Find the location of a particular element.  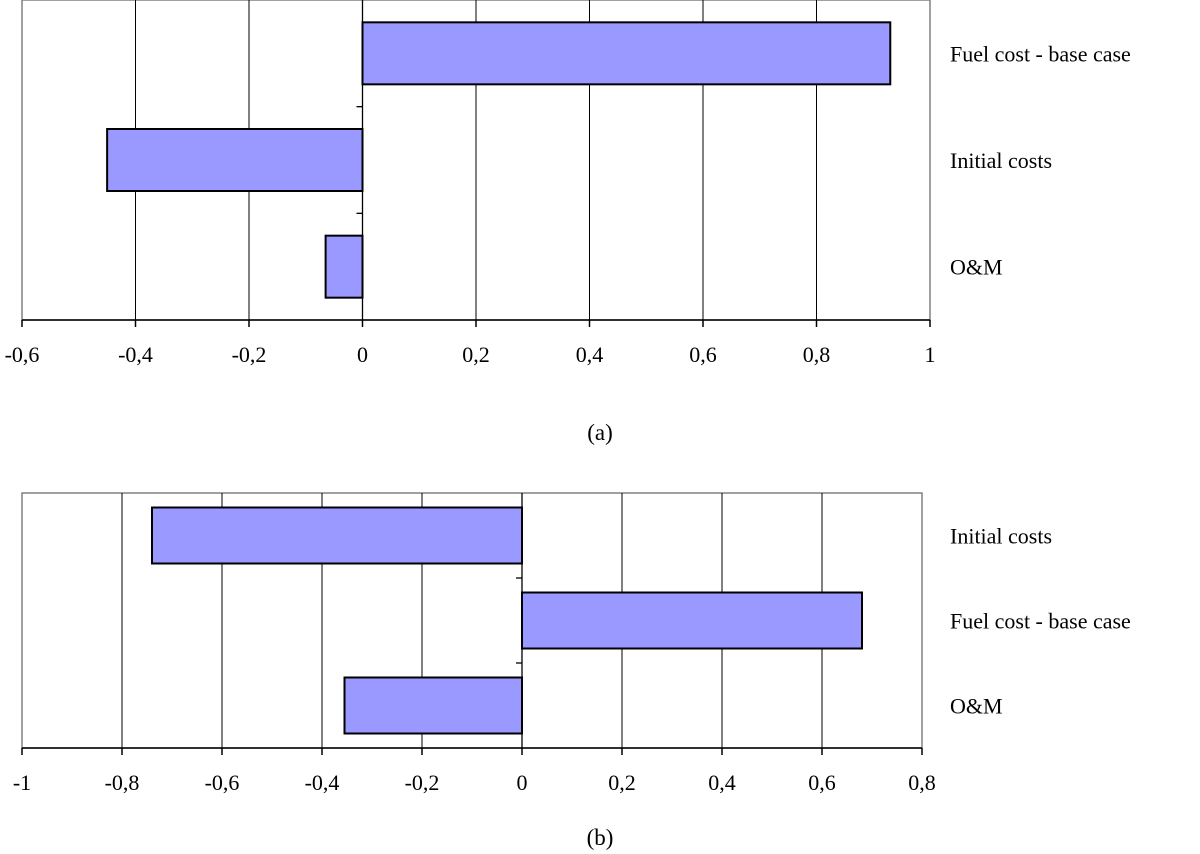

category-label-a-1: Initial costs is located at coordinates (1001, 160).